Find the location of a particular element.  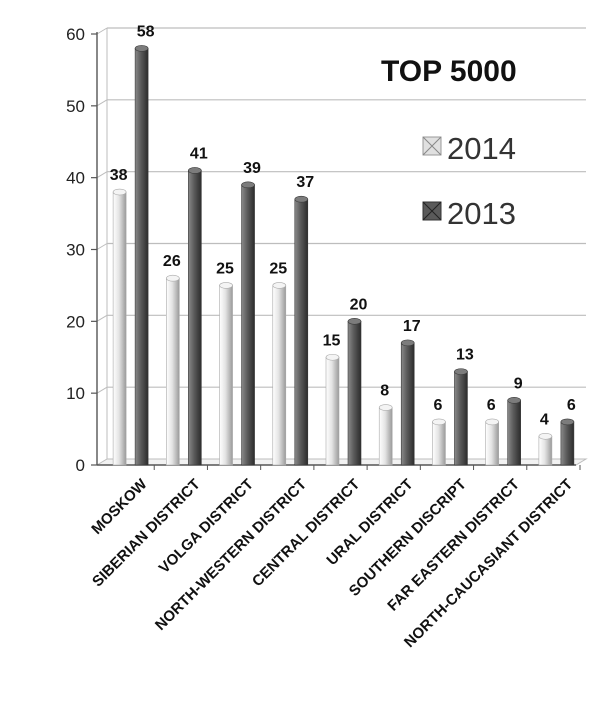

y-axis-ticks: 0 10 20 30 40 50 60 is located at coordinates (81, 250).